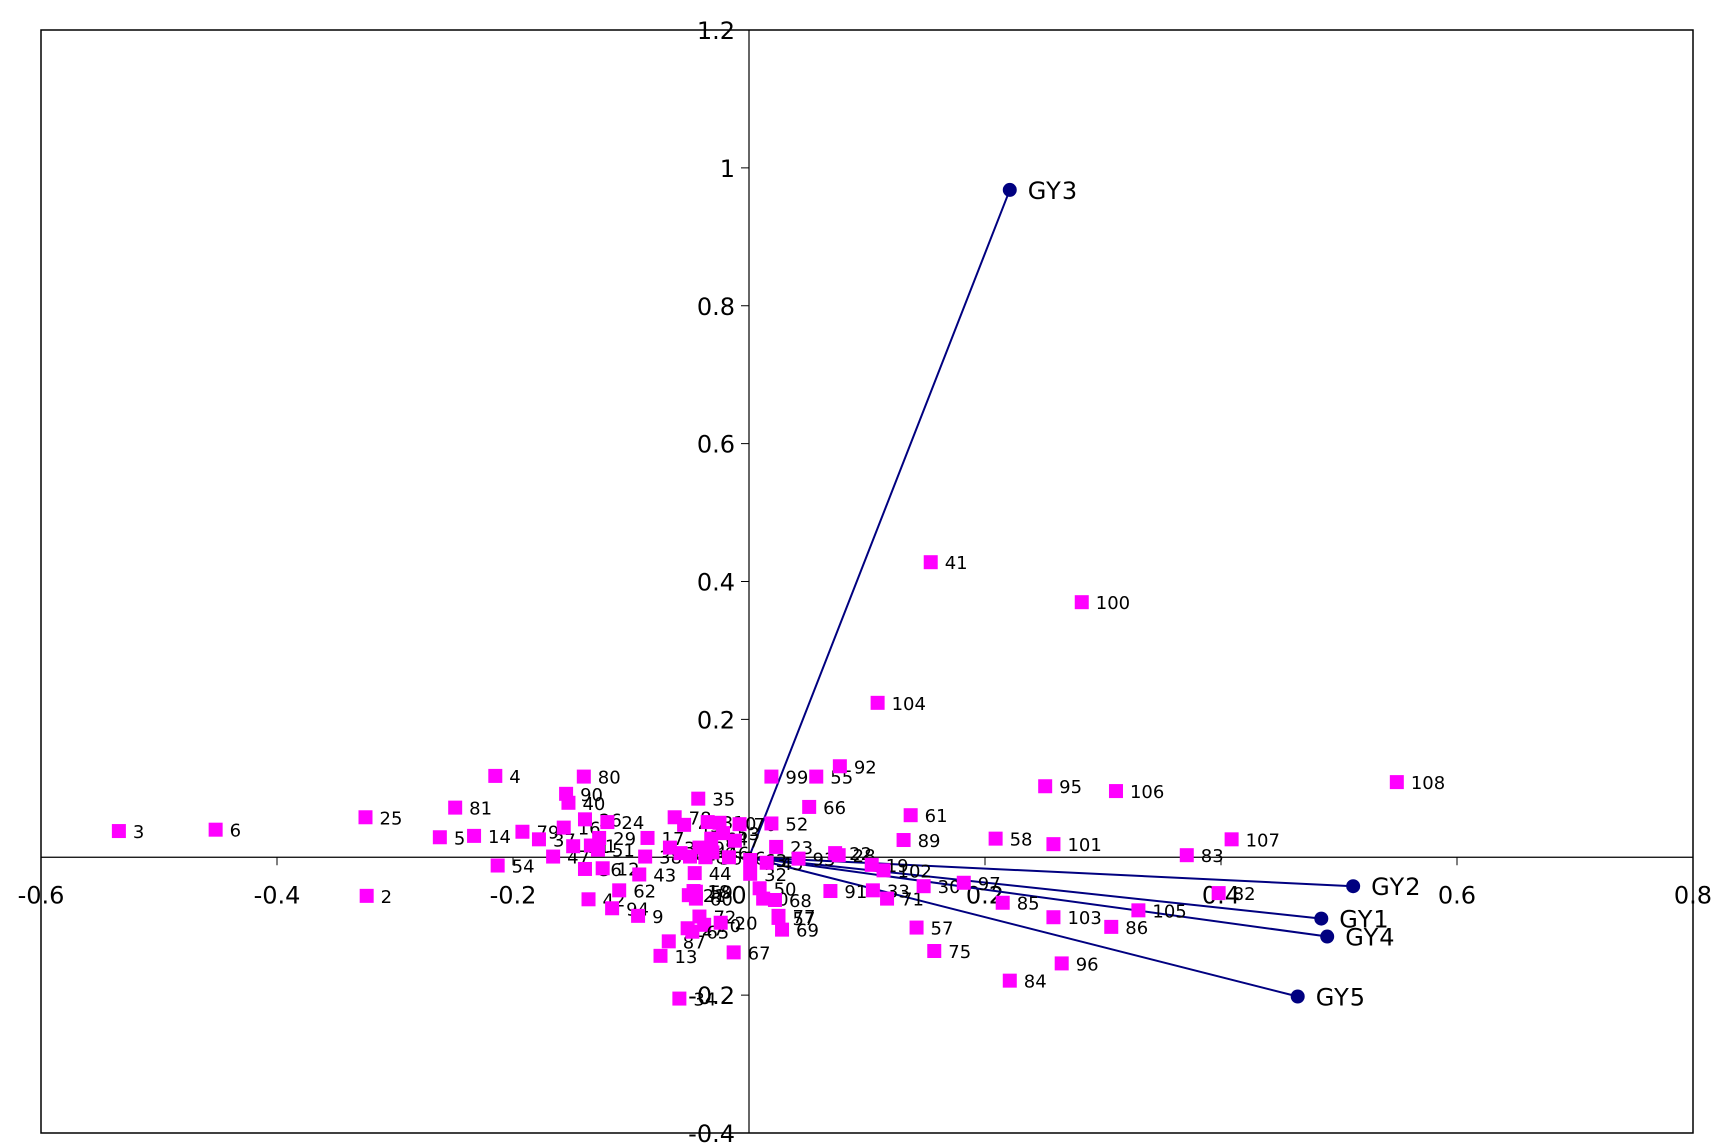 This screenshot has width=1727, height=1143. What do you see at coordinates (1244, 894) in the screenshot?
I see `genotype-label: 82` at bounding box center [1244, 894].